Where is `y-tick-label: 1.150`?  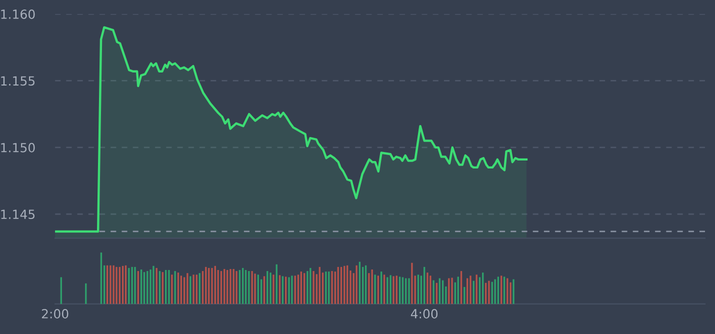 y-tick-label: 1.150 is located at coordinates (18, 147).